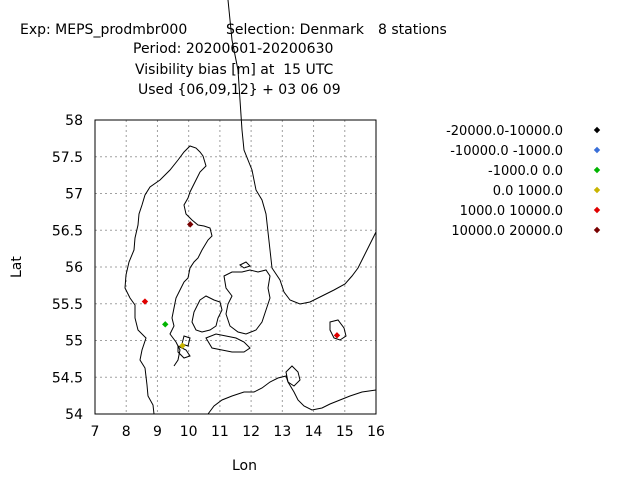  Describe the element at coordinates (314, 432) in the screenshot. I see `x-tick-label: 14` at that location.